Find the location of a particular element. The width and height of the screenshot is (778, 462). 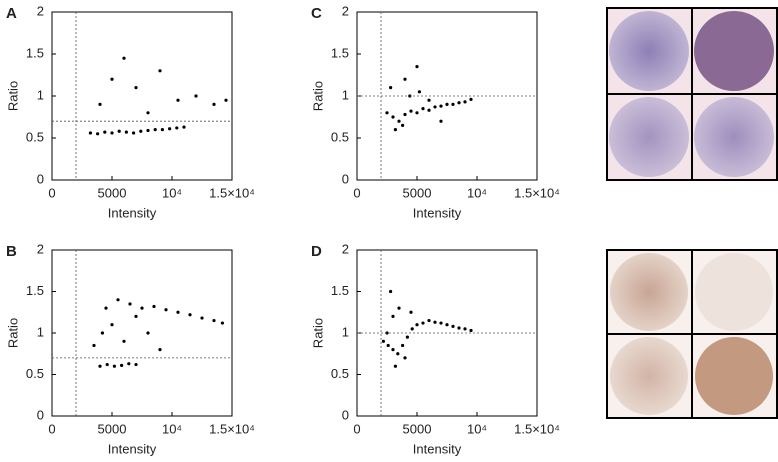

panel-label: D is located at coordinates (316, 251).